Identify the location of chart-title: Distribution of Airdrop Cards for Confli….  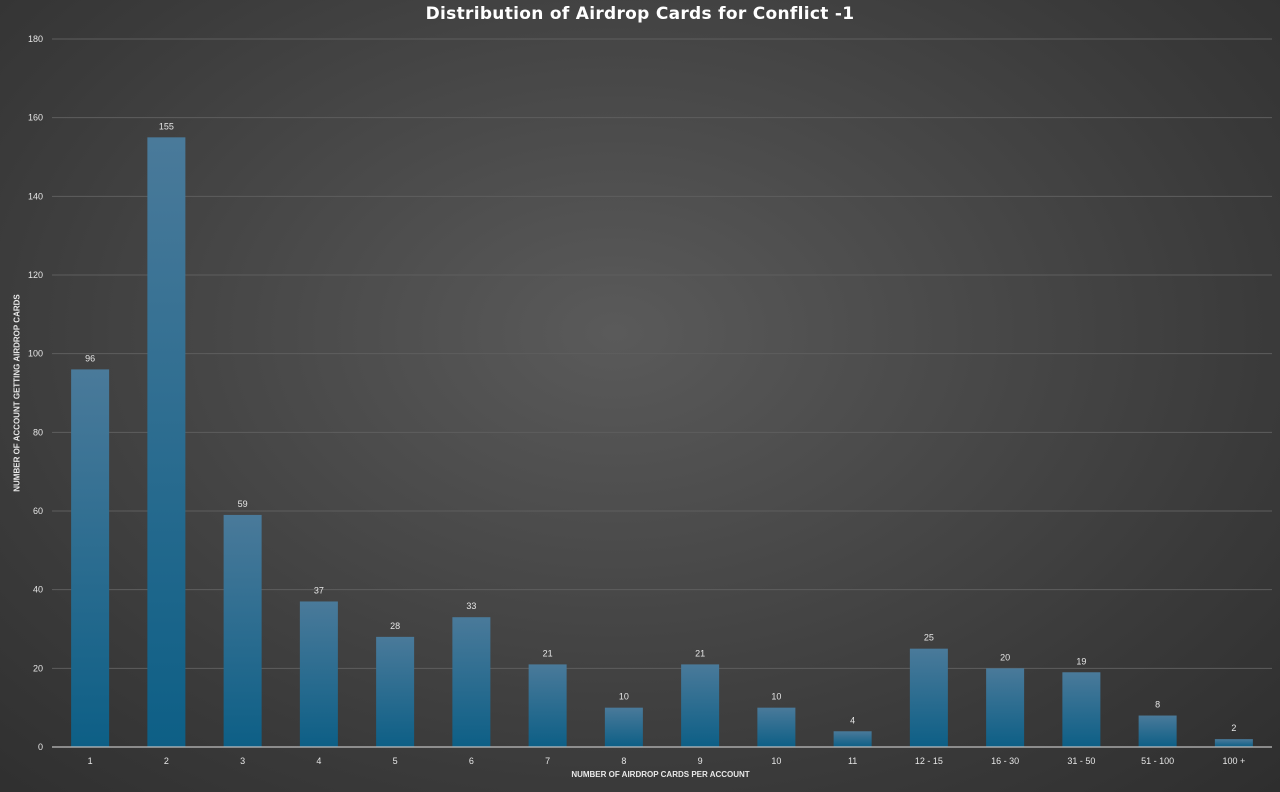
(640, 14).